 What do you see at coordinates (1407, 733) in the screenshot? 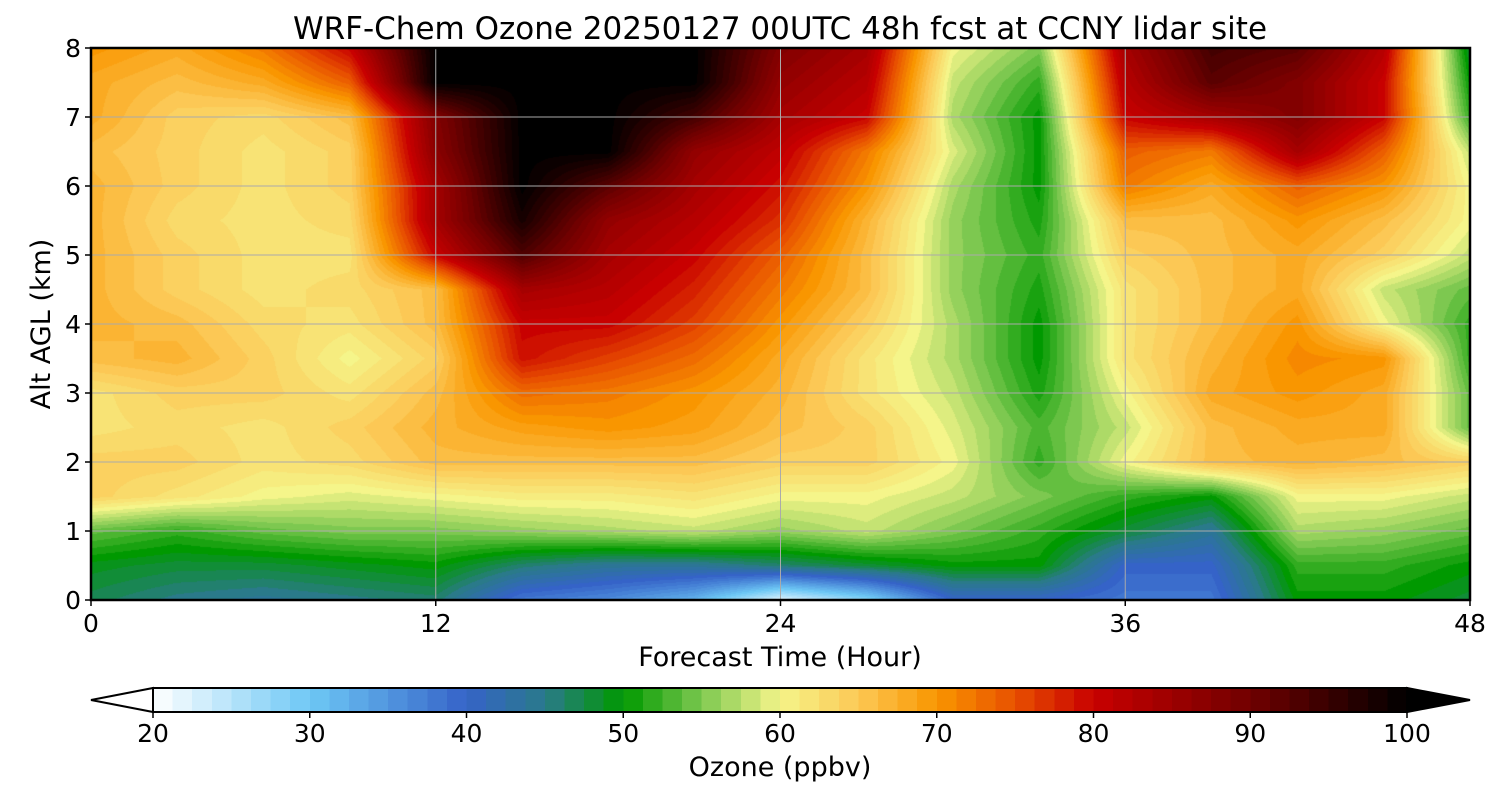
I see `colorbar-tick-label: 100` at bounding box center [1407, 733].